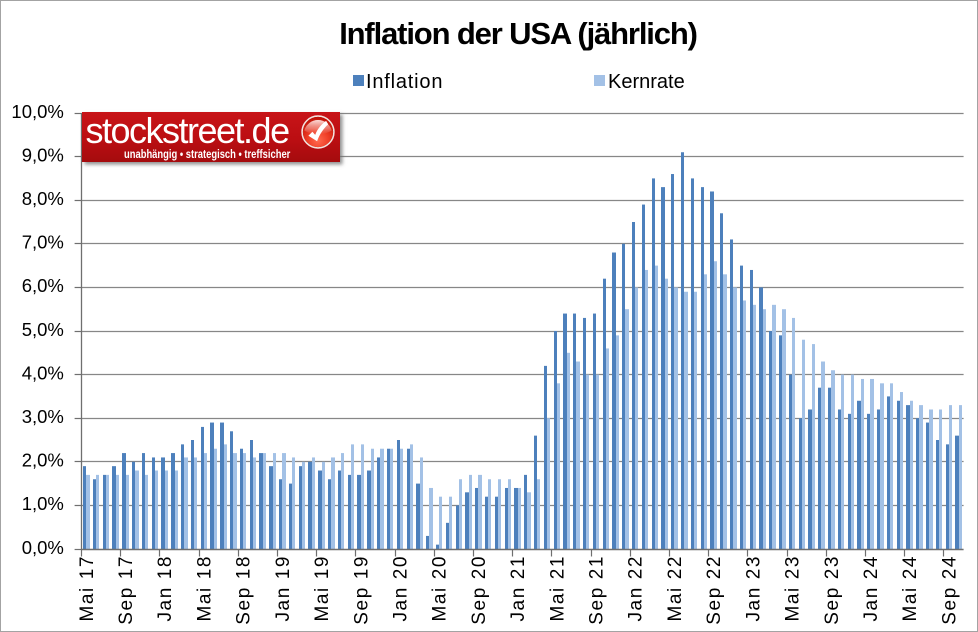 This screenshot has width=978, height=632. Describe the element at coordinates (400, 588) in the screenshot. I see `svg-text: Jan 20` at that location.